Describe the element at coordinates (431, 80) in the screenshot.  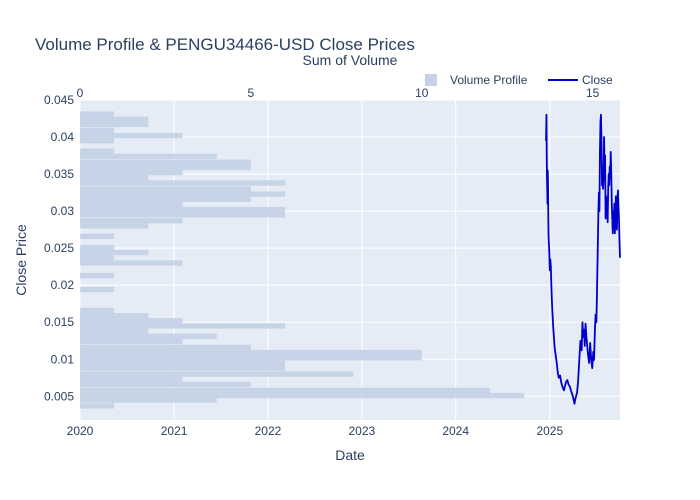
I see `legend-swatch-volume` at that location.